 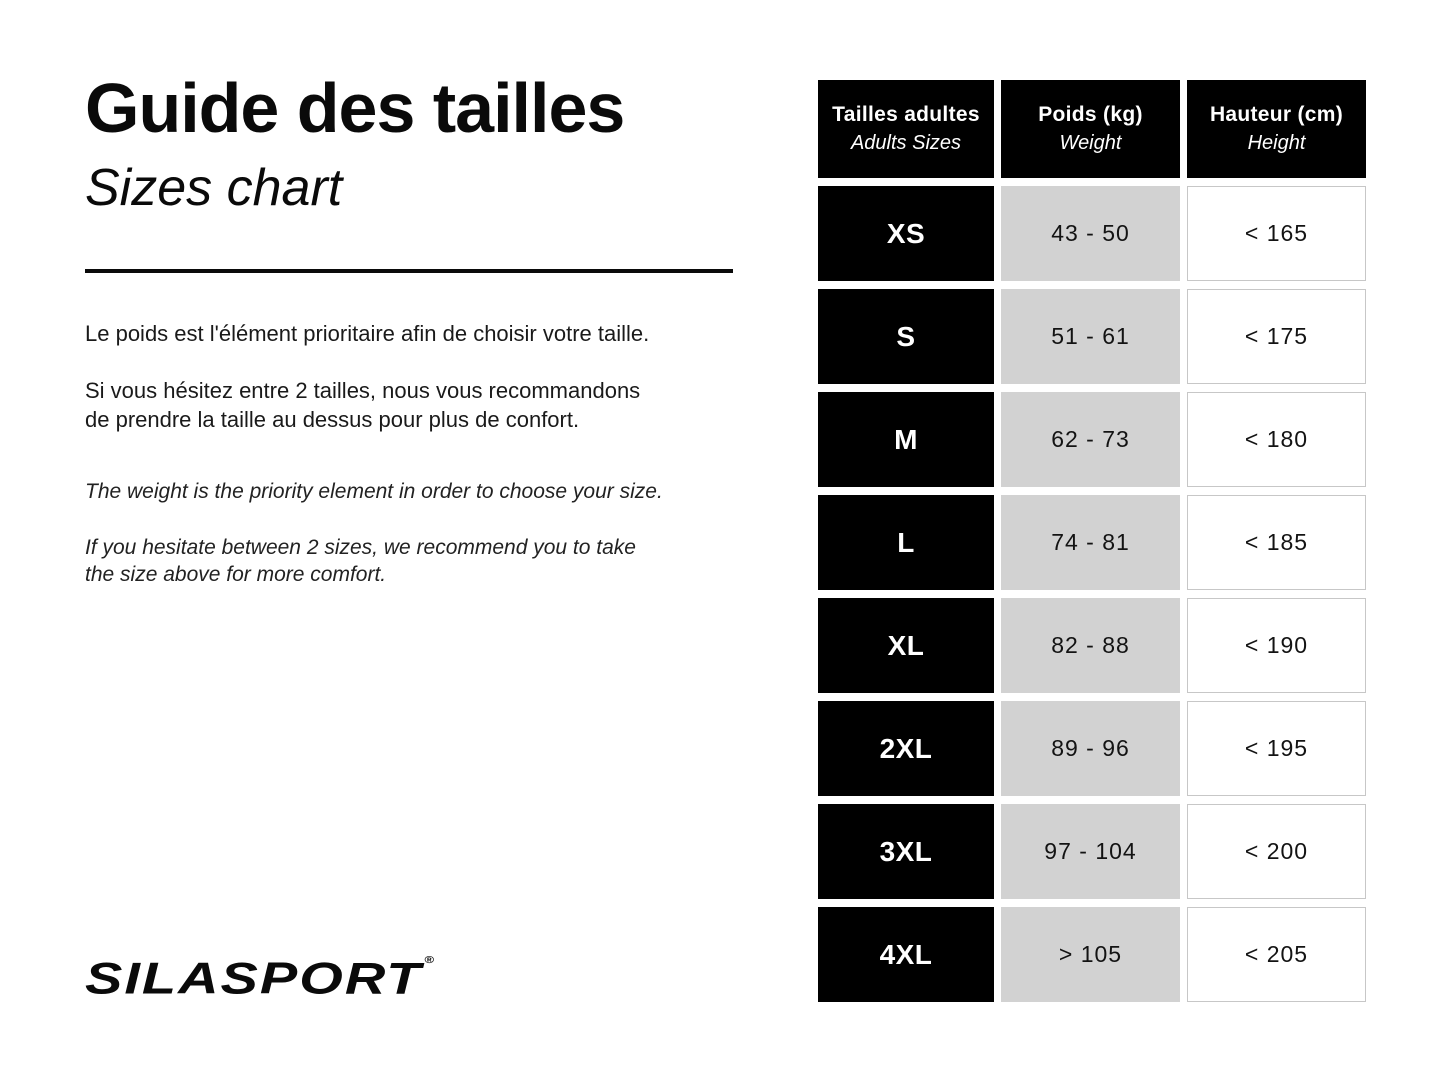 I want to click on column-header-height: Hauteur (cm) Height, so click(x=1276, y=129).